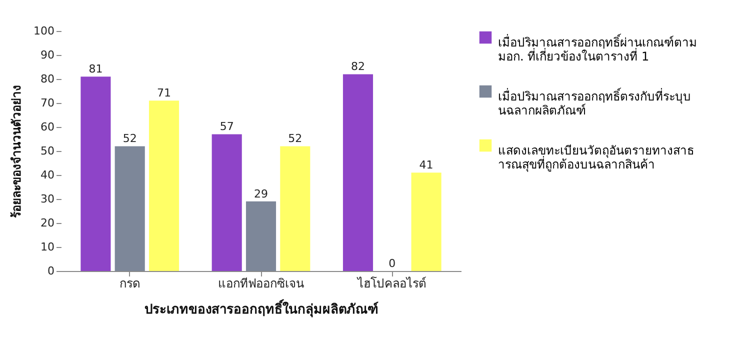 The width and height of the screenshot is (733, 362). I want to click on data-label: 71, so click(164, 93).